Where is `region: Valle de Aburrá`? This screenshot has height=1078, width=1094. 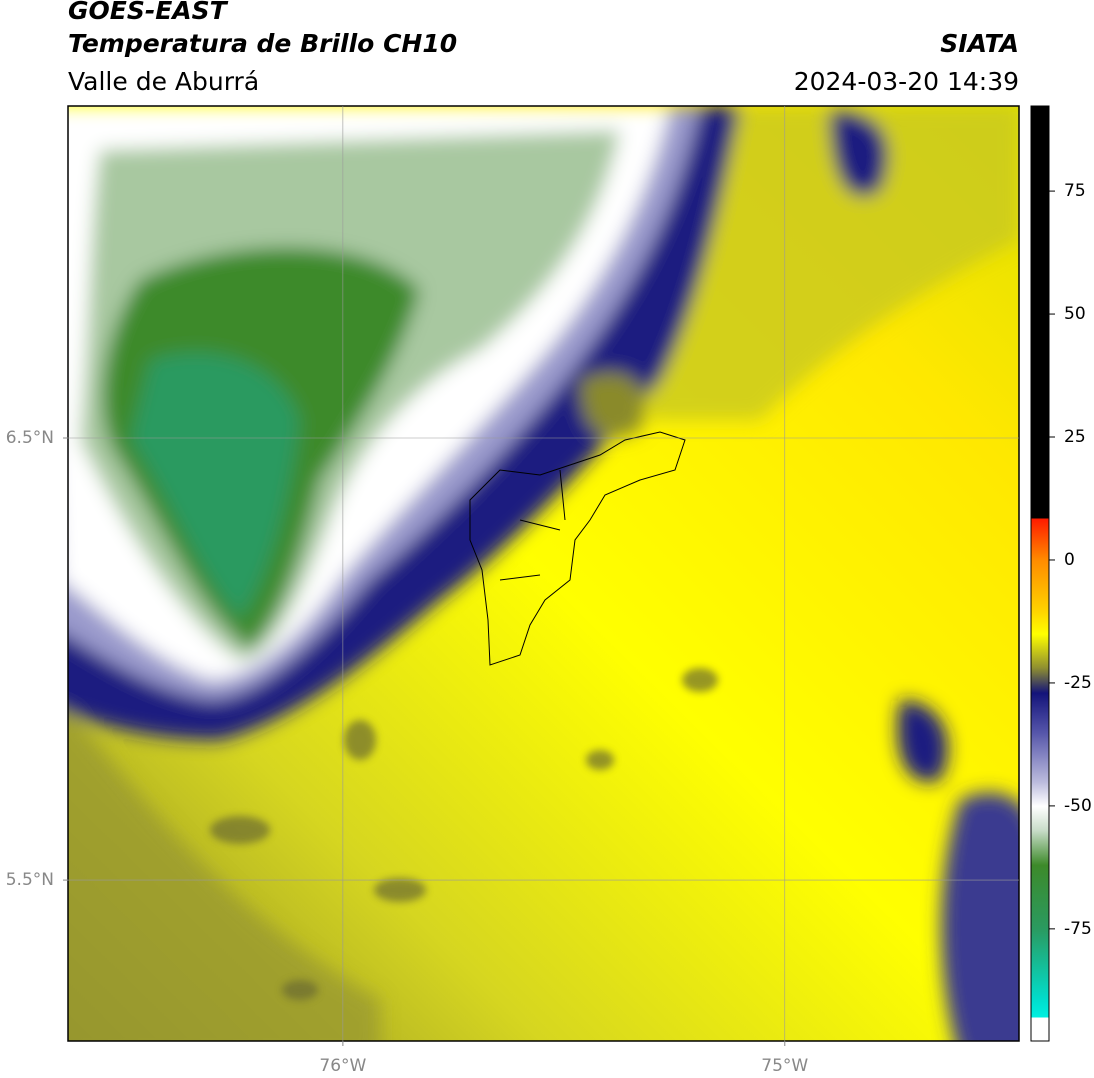
region: Valle de Aburrá is located at coordinates (163, 81).